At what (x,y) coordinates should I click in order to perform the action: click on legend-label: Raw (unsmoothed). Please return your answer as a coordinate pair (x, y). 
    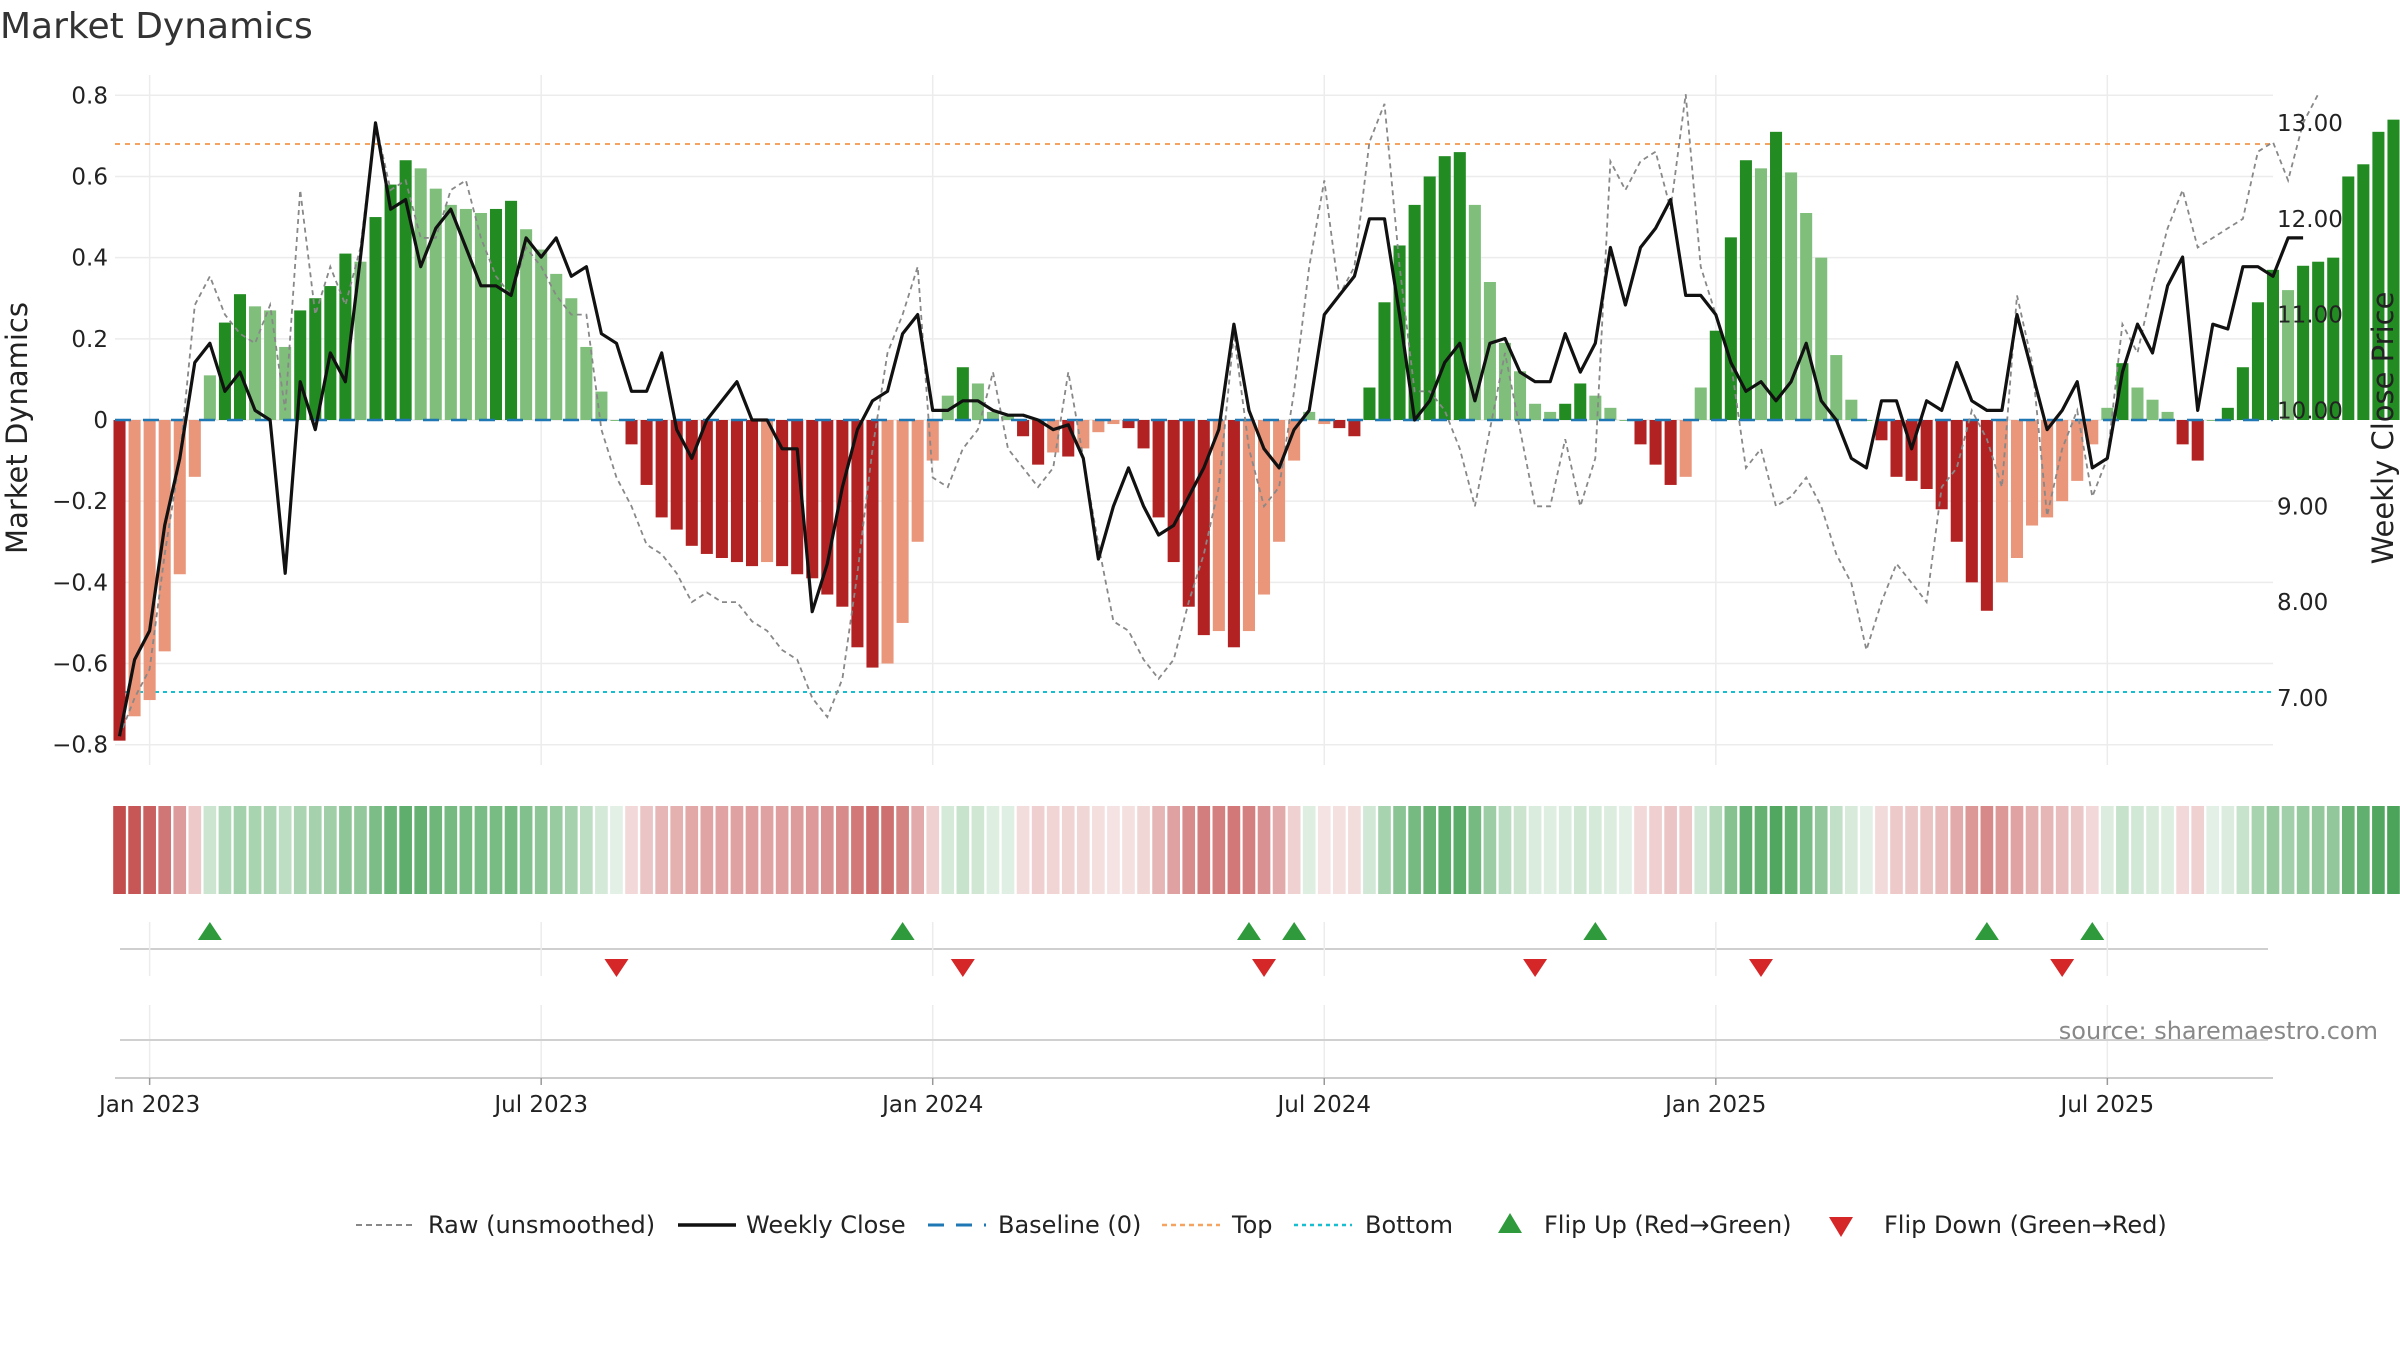
    Looking at the image, I should click on (541, 1225).